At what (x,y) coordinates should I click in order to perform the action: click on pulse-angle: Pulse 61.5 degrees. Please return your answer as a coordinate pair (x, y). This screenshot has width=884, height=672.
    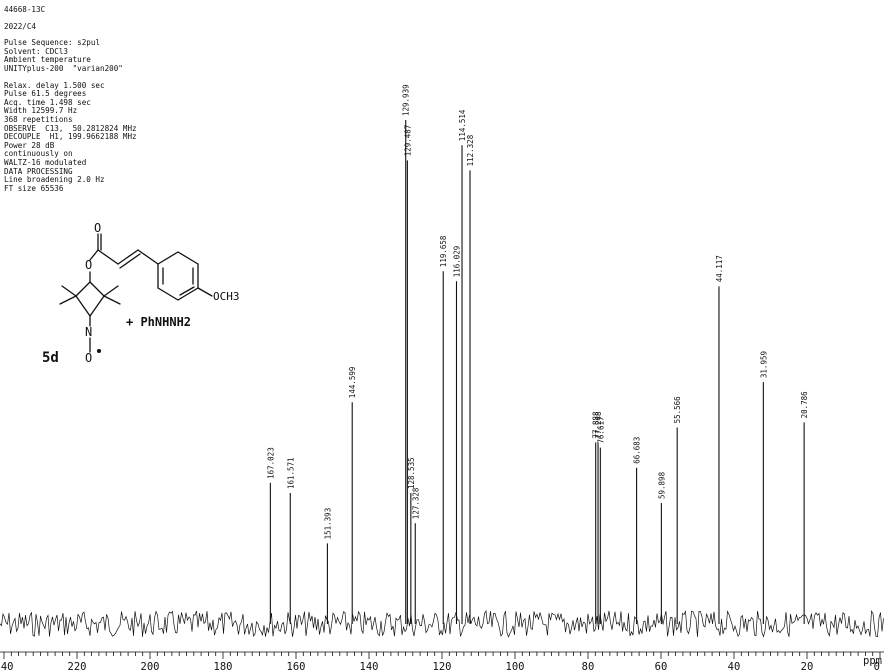
    Looking at the image, I should click on (45, 94).